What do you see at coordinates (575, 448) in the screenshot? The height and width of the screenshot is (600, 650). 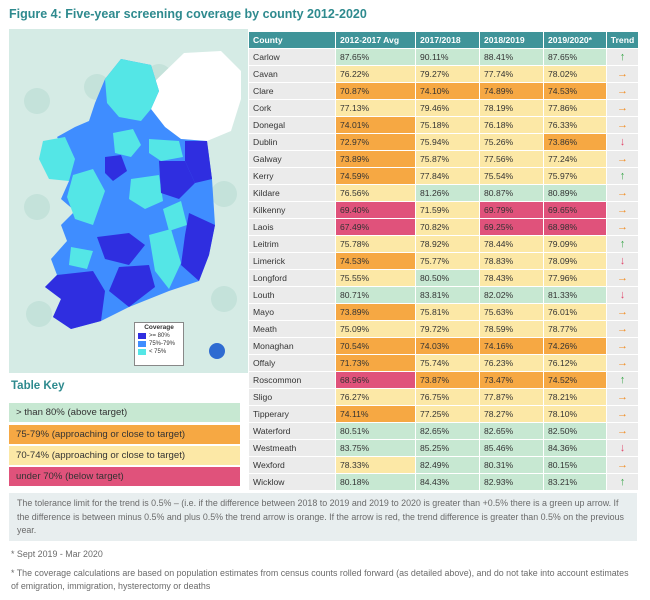 I see `coverage-cell: 84.36%` at bounding box center [575, 448].